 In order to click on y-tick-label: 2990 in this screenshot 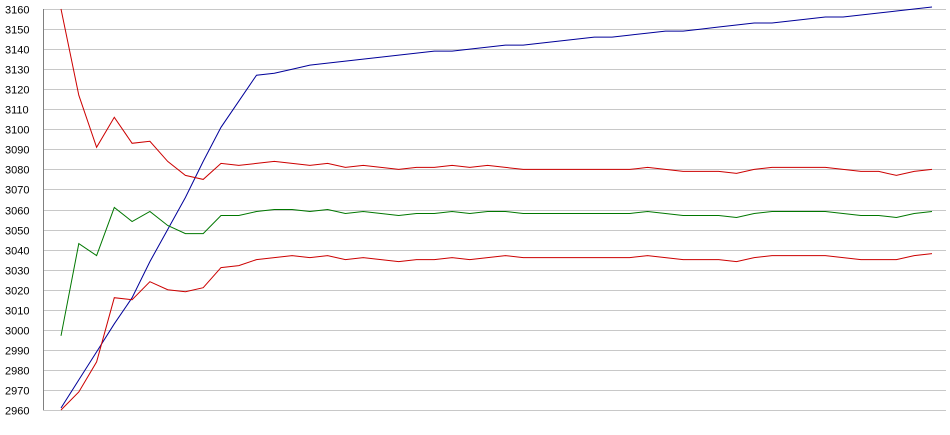, I will do `click(17, 352)`.